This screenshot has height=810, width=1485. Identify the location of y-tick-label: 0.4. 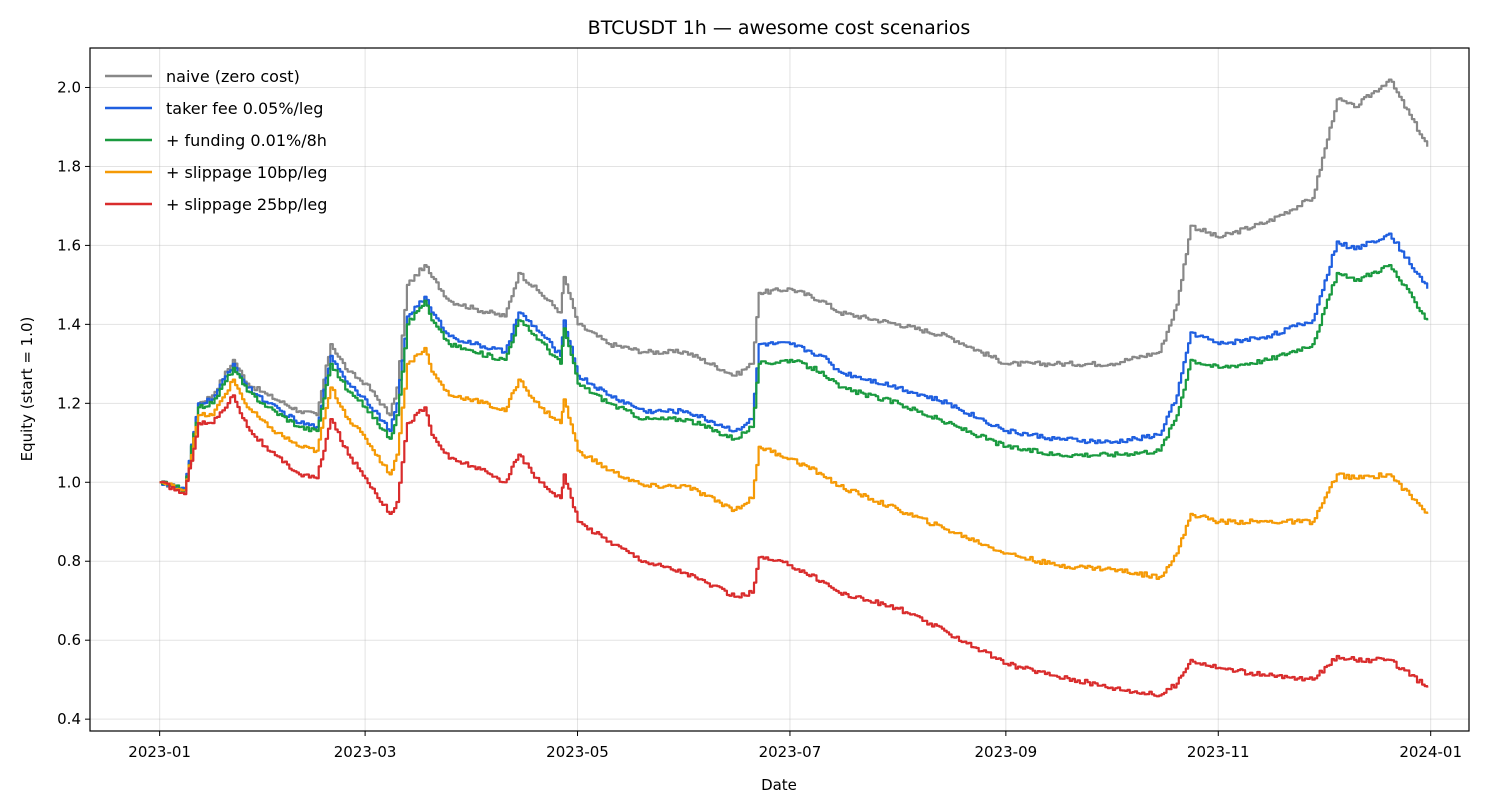
(69, 719).